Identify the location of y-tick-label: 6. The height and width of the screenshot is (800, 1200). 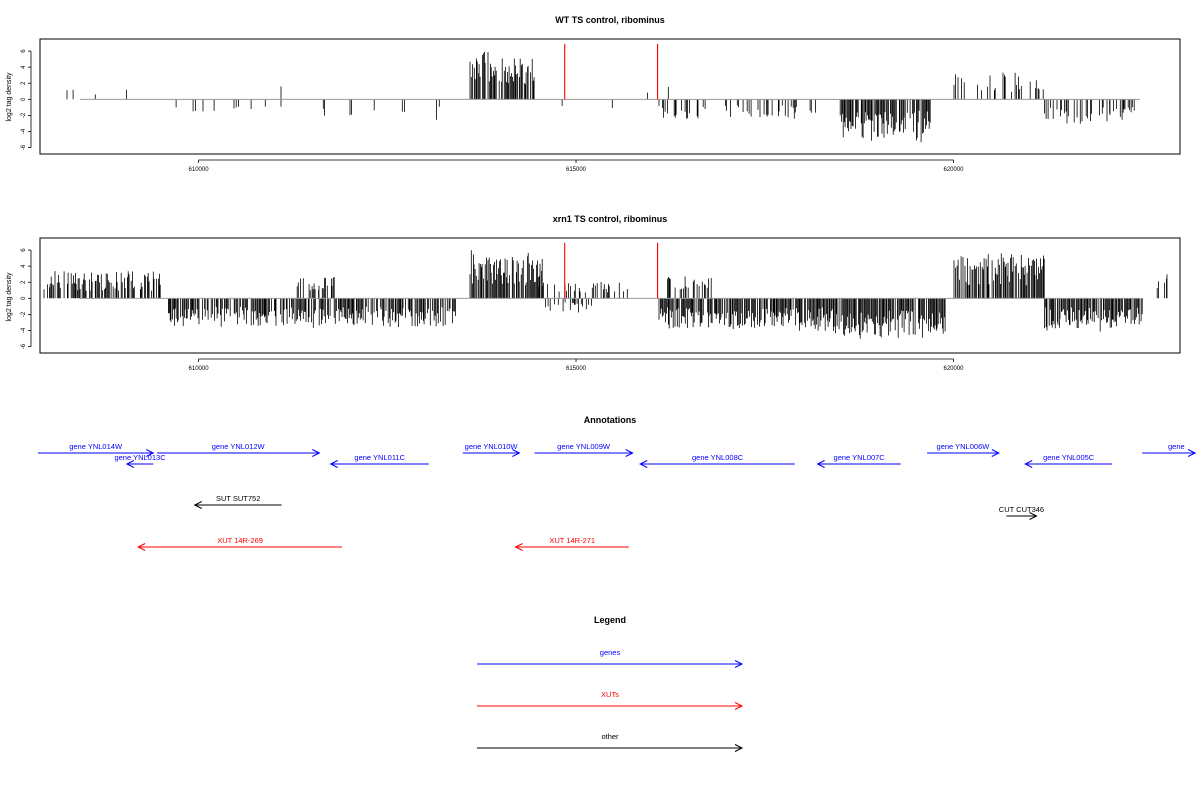
(24, 51).